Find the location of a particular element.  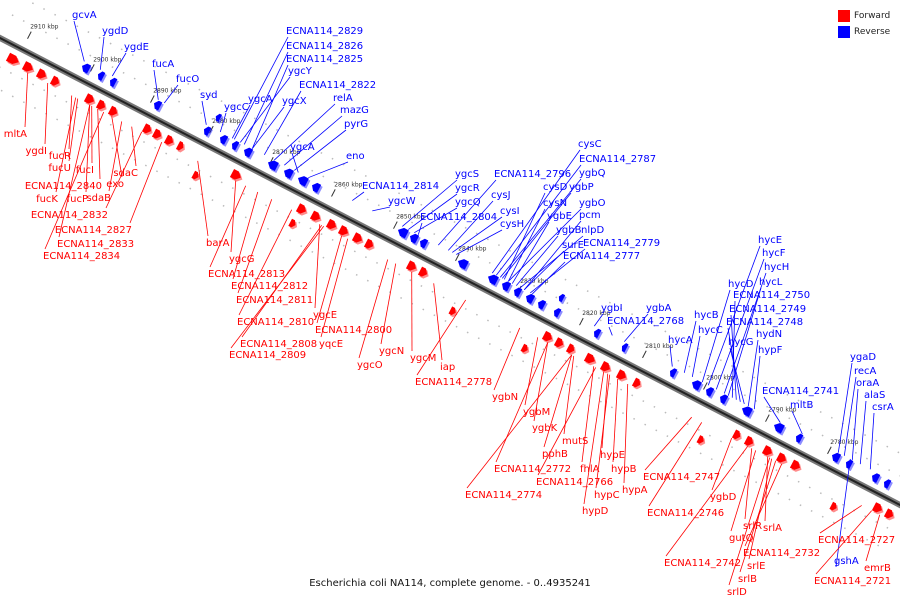

gene-label: alaS is located at coordinates (874, 395).